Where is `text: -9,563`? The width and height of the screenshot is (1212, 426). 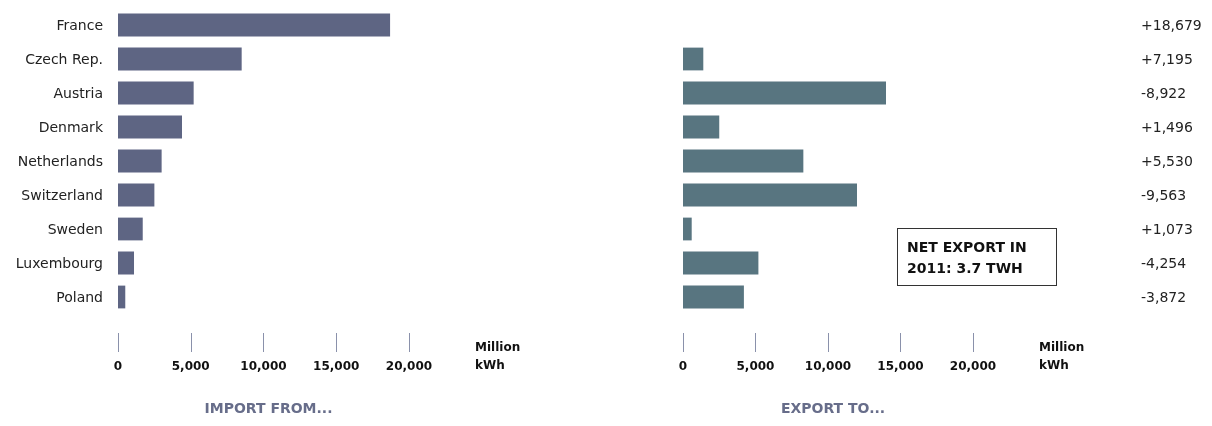
text: -9,563 is located at coordinates (1164, 195).